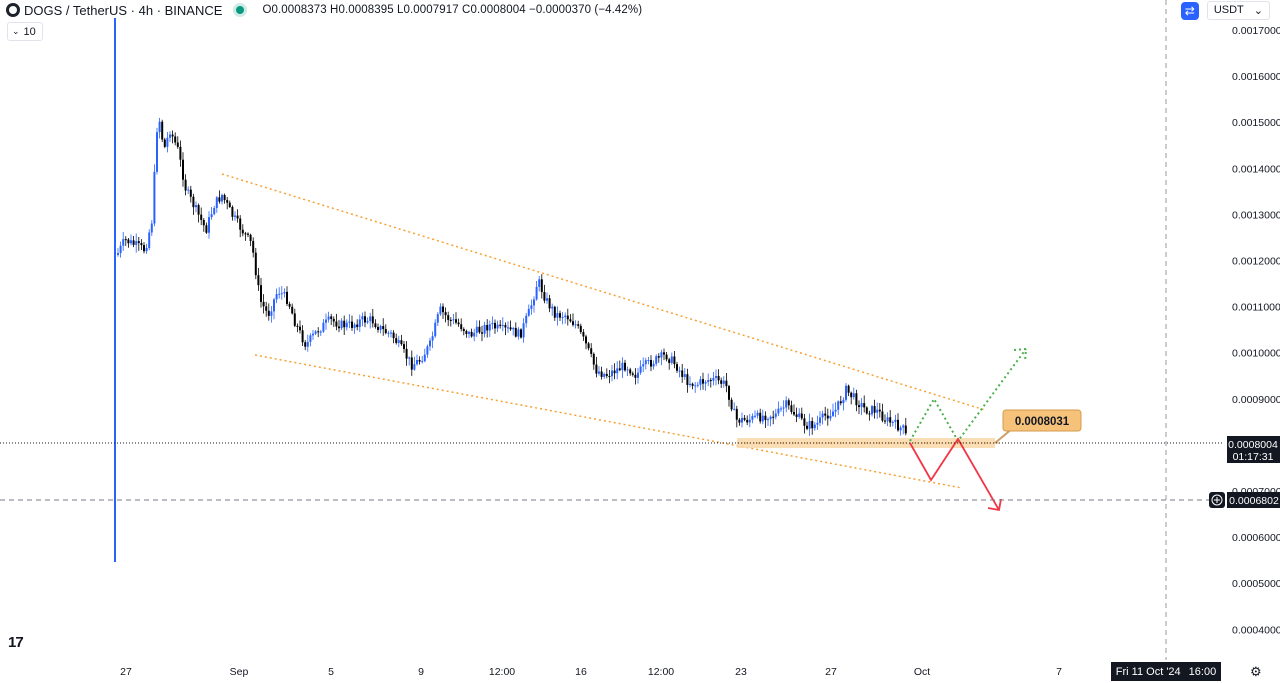 This screenshot has width=1280, height=683. What do you see at coordinates (1256, 630) in the screenshot?
I see `price-tick-label: 0.0004000` at bounding box center [1256, 630].